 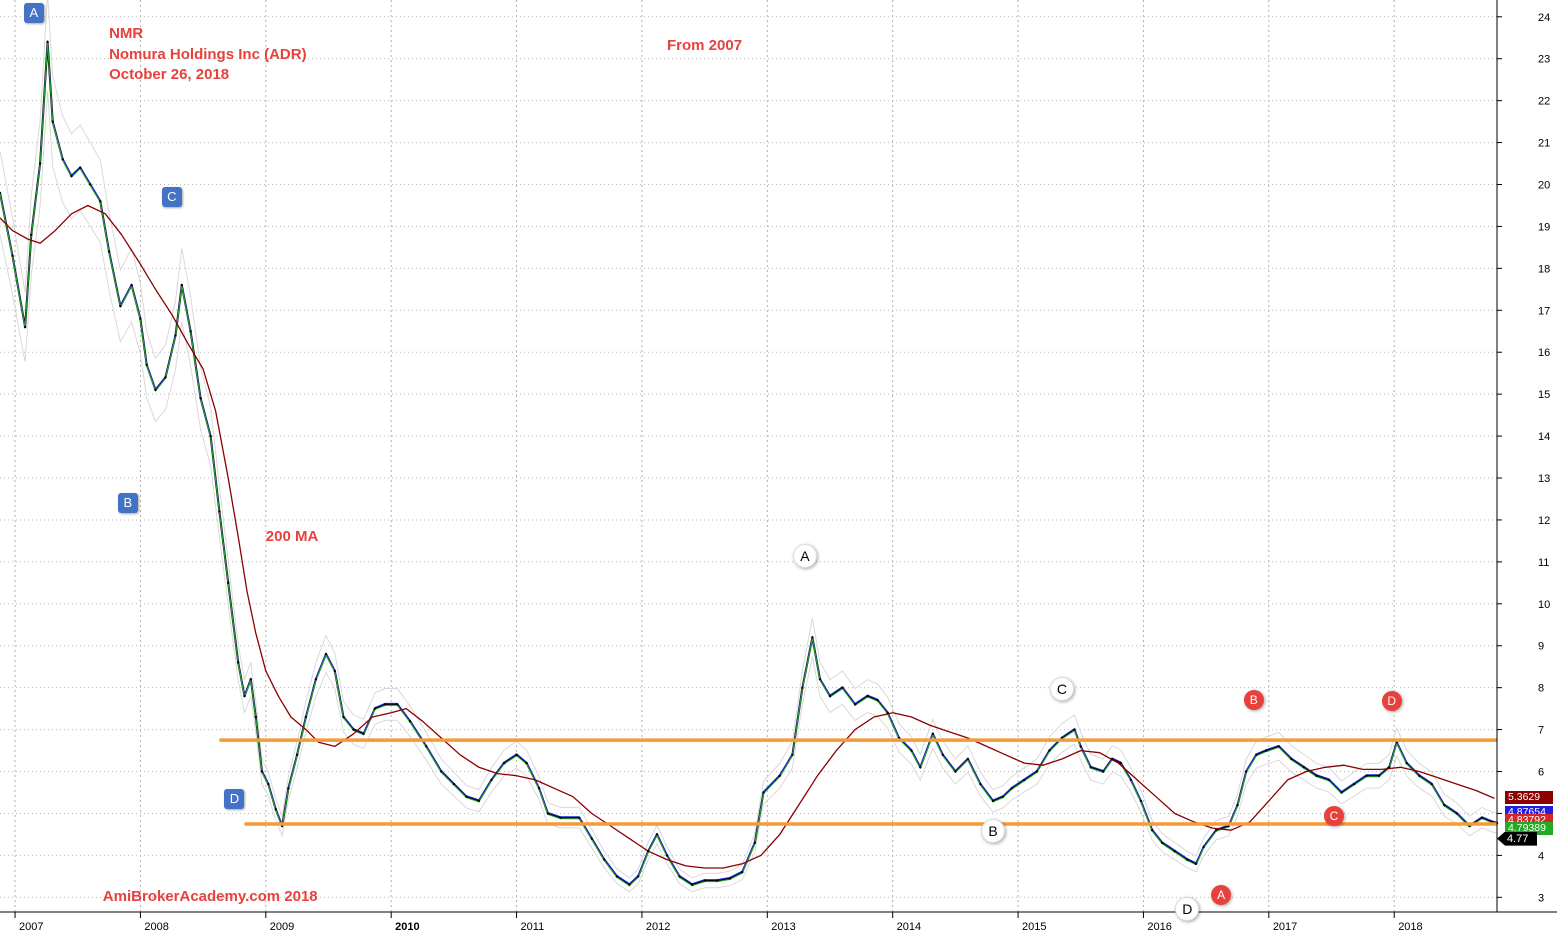 I want to click on chart-annotation: AmiBrokerAcademy.com 2018, so click(x=210, y=897).